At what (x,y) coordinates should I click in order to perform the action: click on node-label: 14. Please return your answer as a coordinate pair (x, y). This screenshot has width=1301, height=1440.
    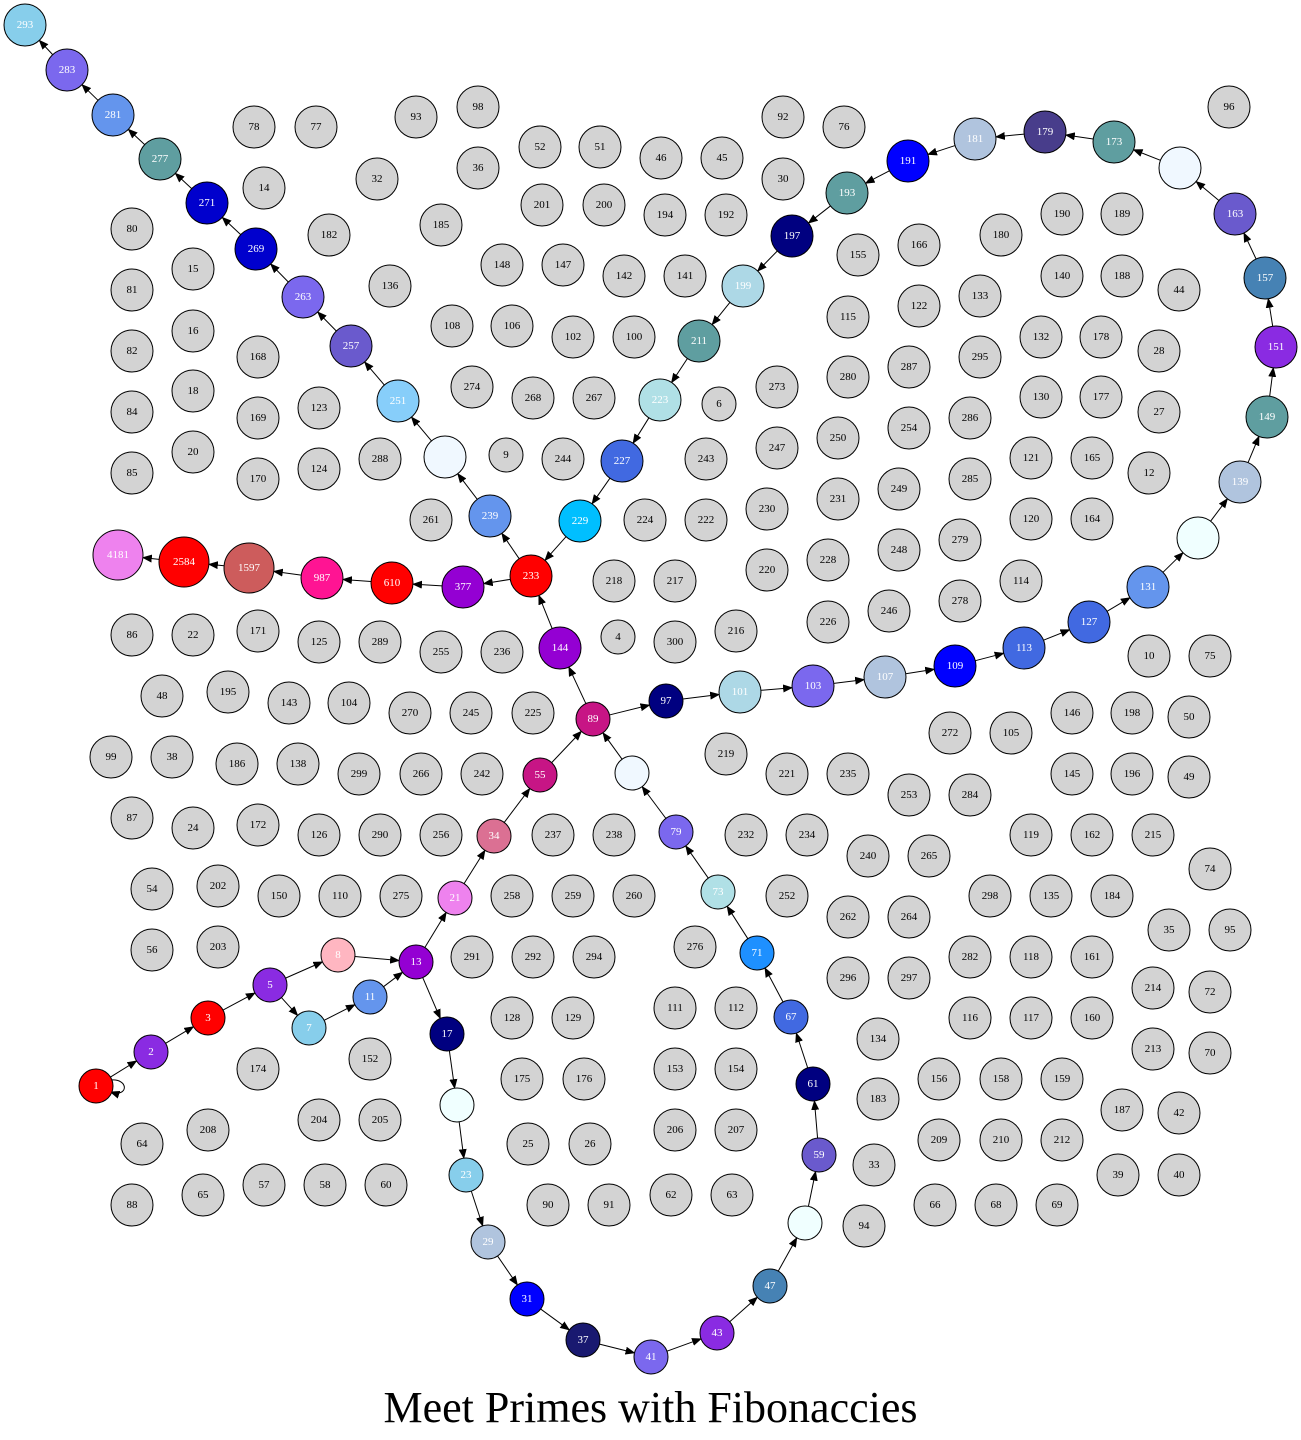
    Looking at the image, I should click on (265, 188).